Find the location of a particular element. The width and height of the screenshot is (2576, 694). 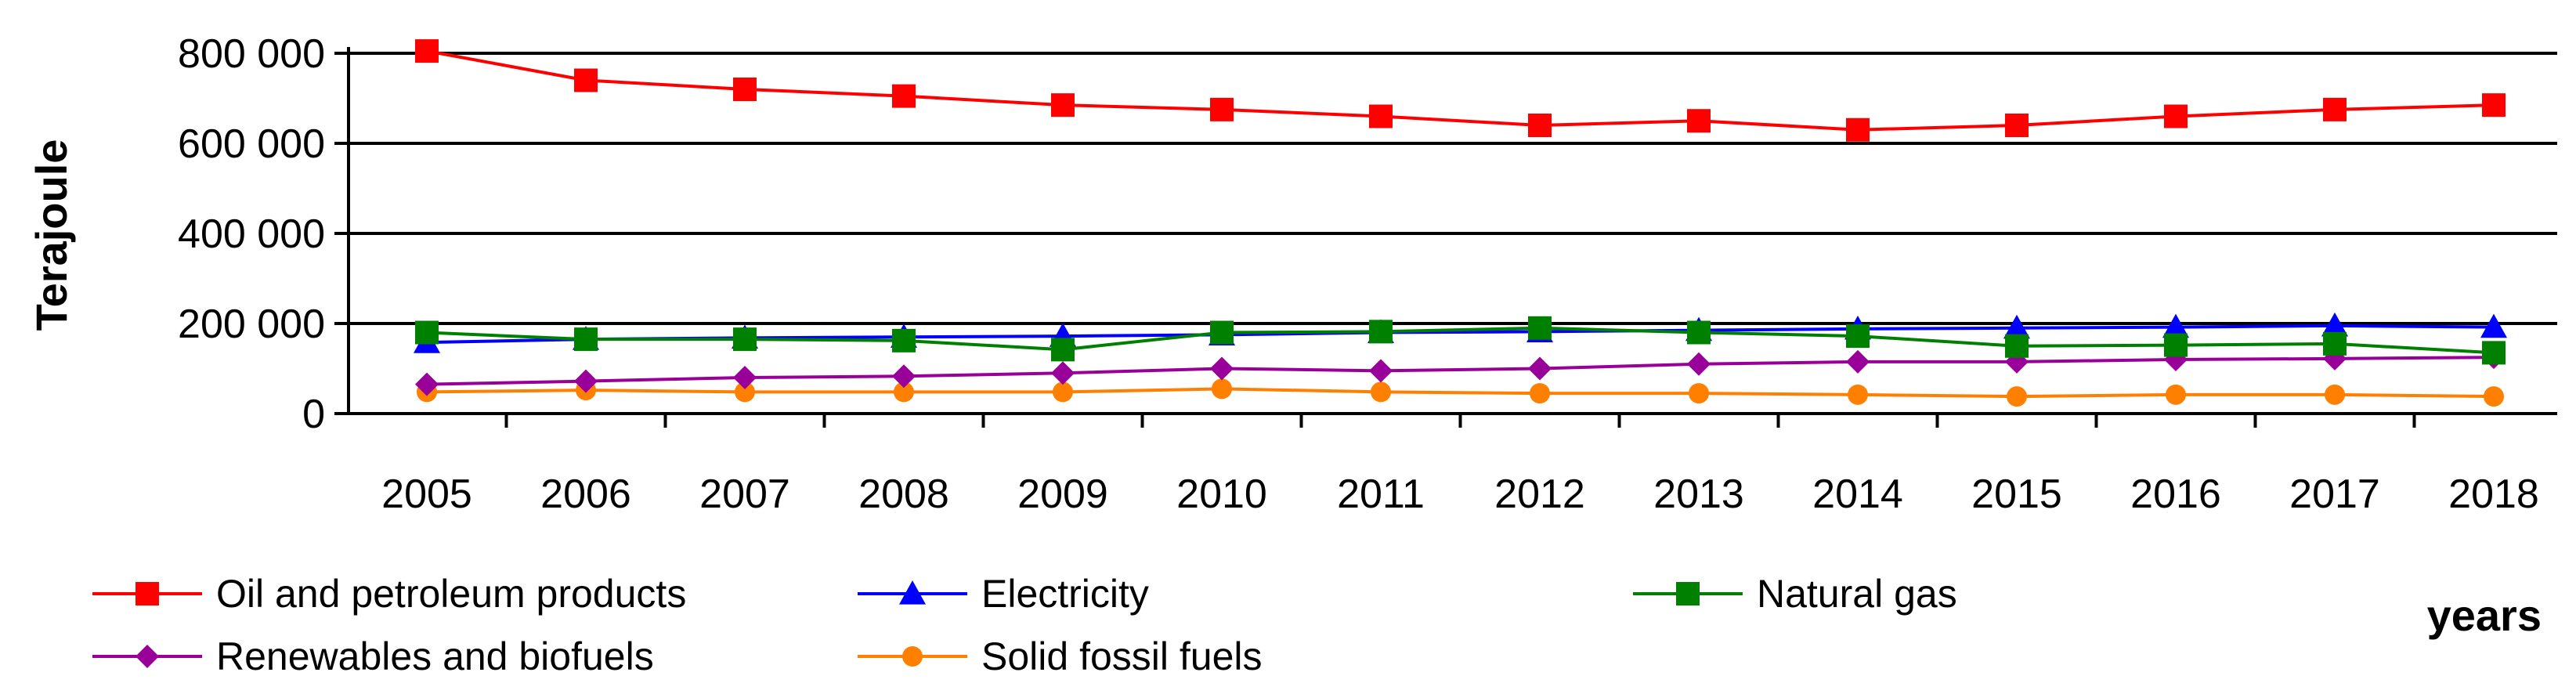

legend-label: Solid fossil fuels is located at coordinates (1122, 656).